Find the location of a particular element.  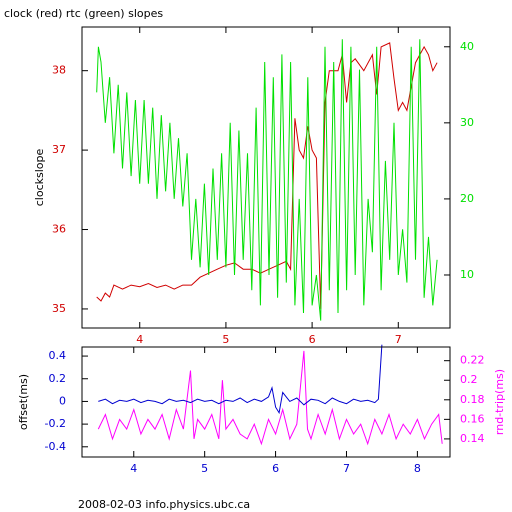

chart-title: clock (red) rtc (green) slopes is located at coordinates (83, 13).